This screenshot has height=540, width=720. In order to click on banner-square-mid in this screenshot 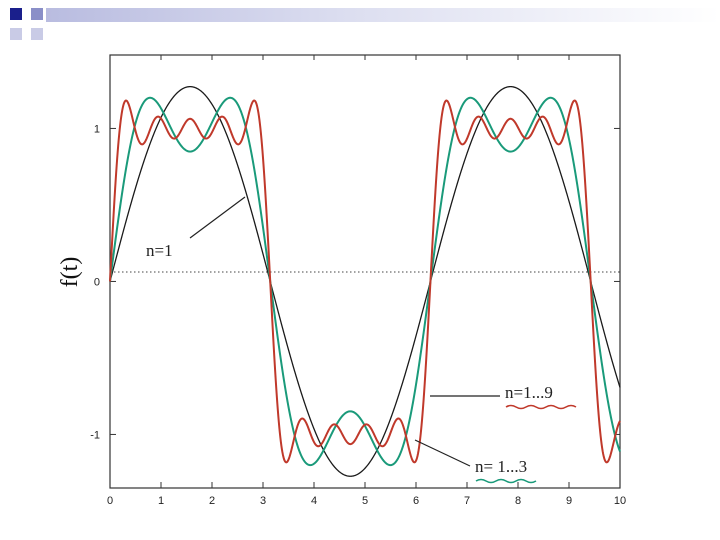, I will do `click(37, 14)`.